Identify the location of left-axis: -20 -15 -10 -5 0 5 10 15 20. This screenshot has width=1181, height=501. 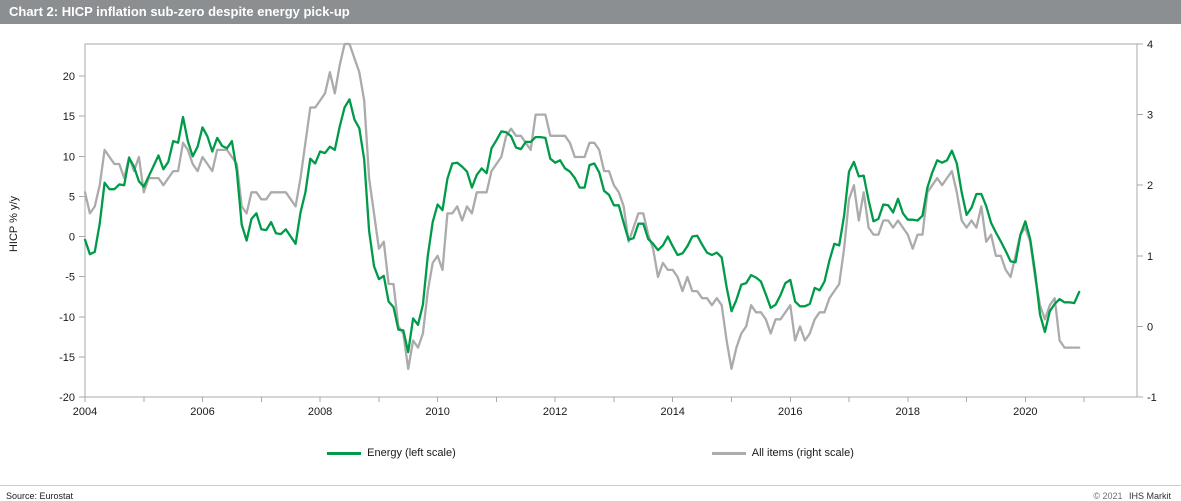
(72, 237).